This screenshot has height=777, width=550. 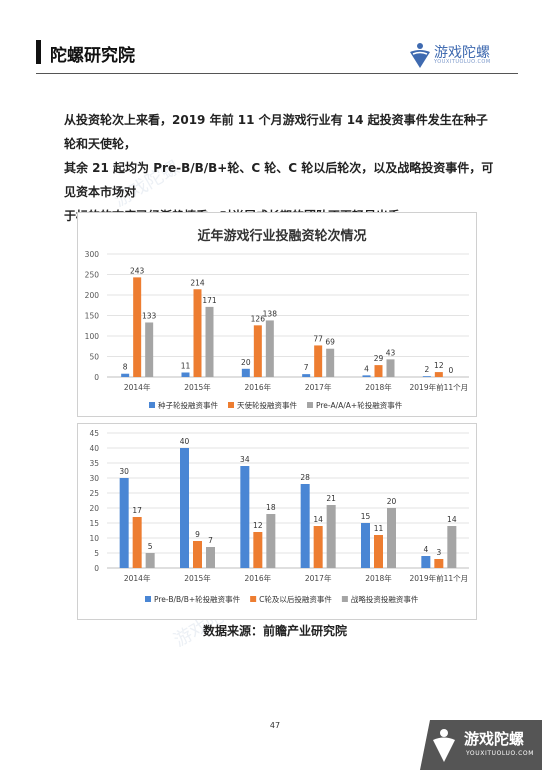 What do you see at coordinates (150, 546) in the screenshot?
I see `data-label: 5` at bounding box center [150, 546].